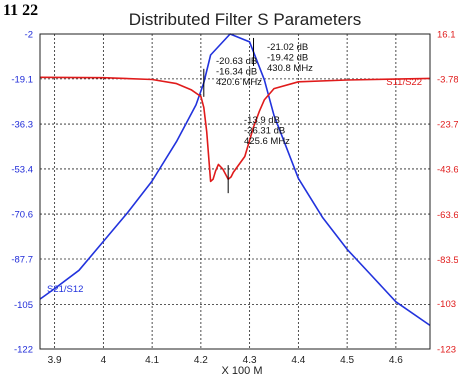 The height and width of the screenshot is (378, 458). What do you see at coordinates (446, 35) in the screenshot?
I see `right-tick-label: 16.1` at bounding box center [446, 35].